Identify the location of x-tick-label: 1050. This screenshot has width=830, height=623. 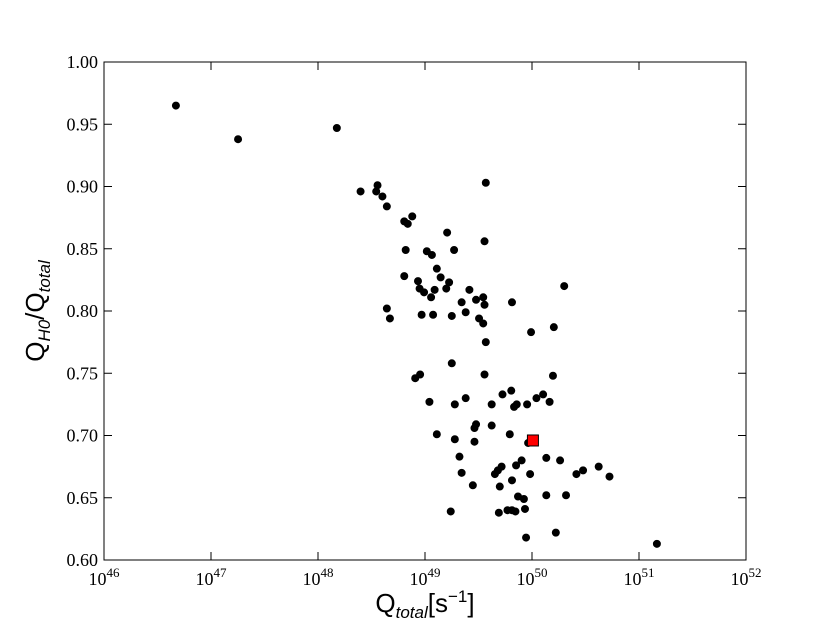
(532, 577).